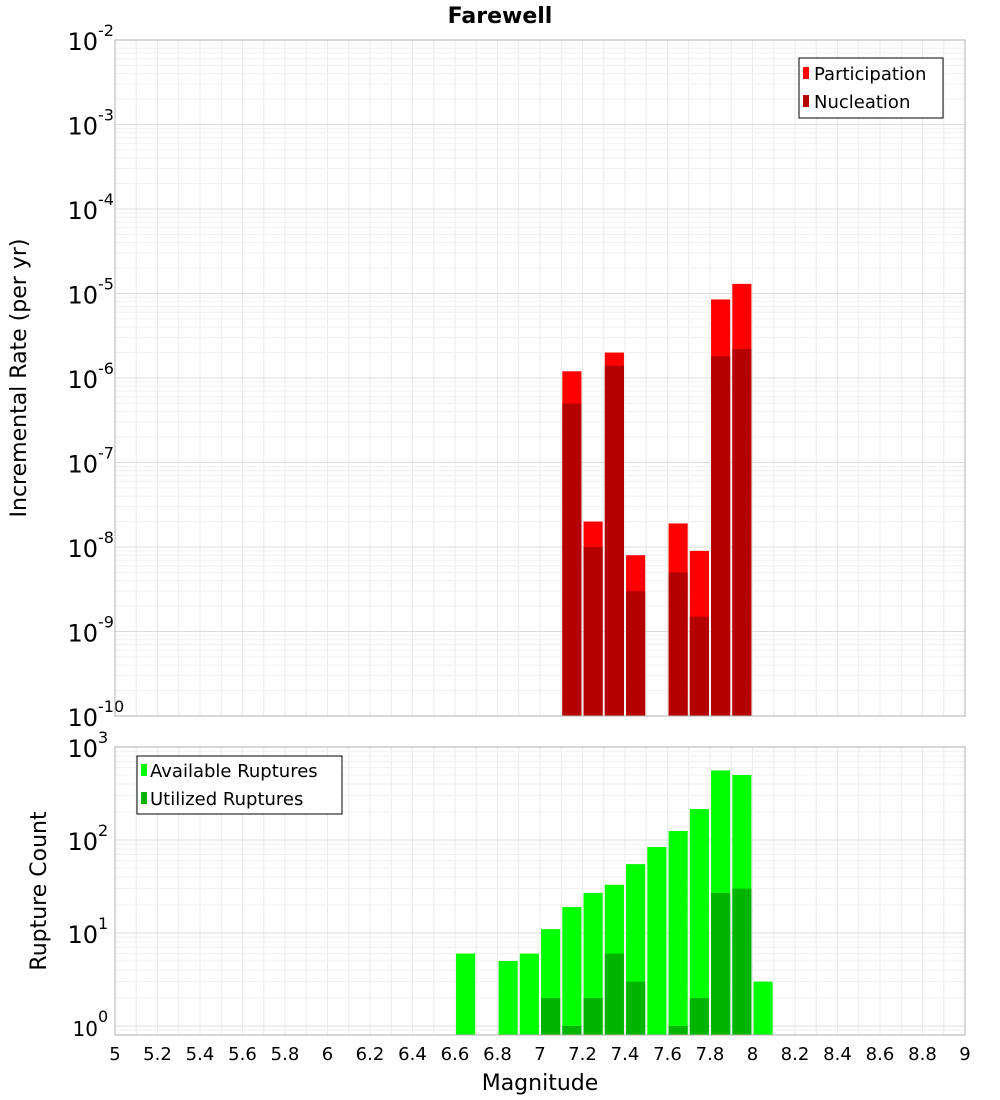  Describe the element at coordinates (870, 74) in the screenshot. I see `participation-legend-label: Participation` at that location.